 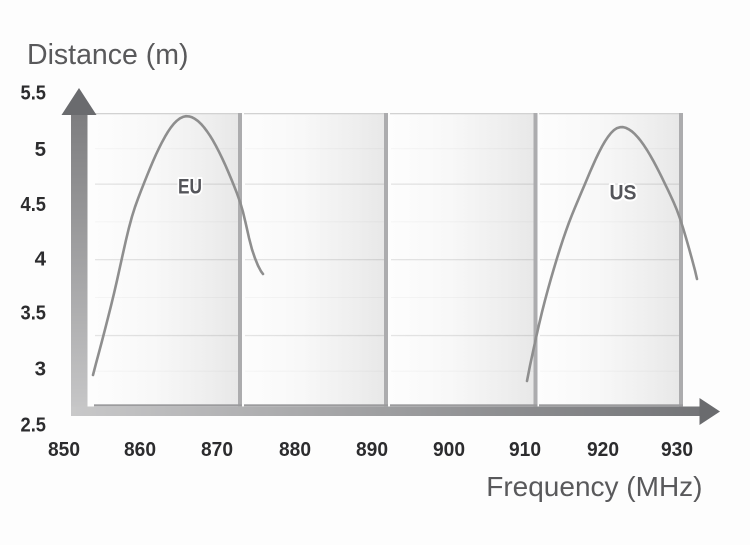 I want to click on svg-text: US, so click(x=623, y=193).